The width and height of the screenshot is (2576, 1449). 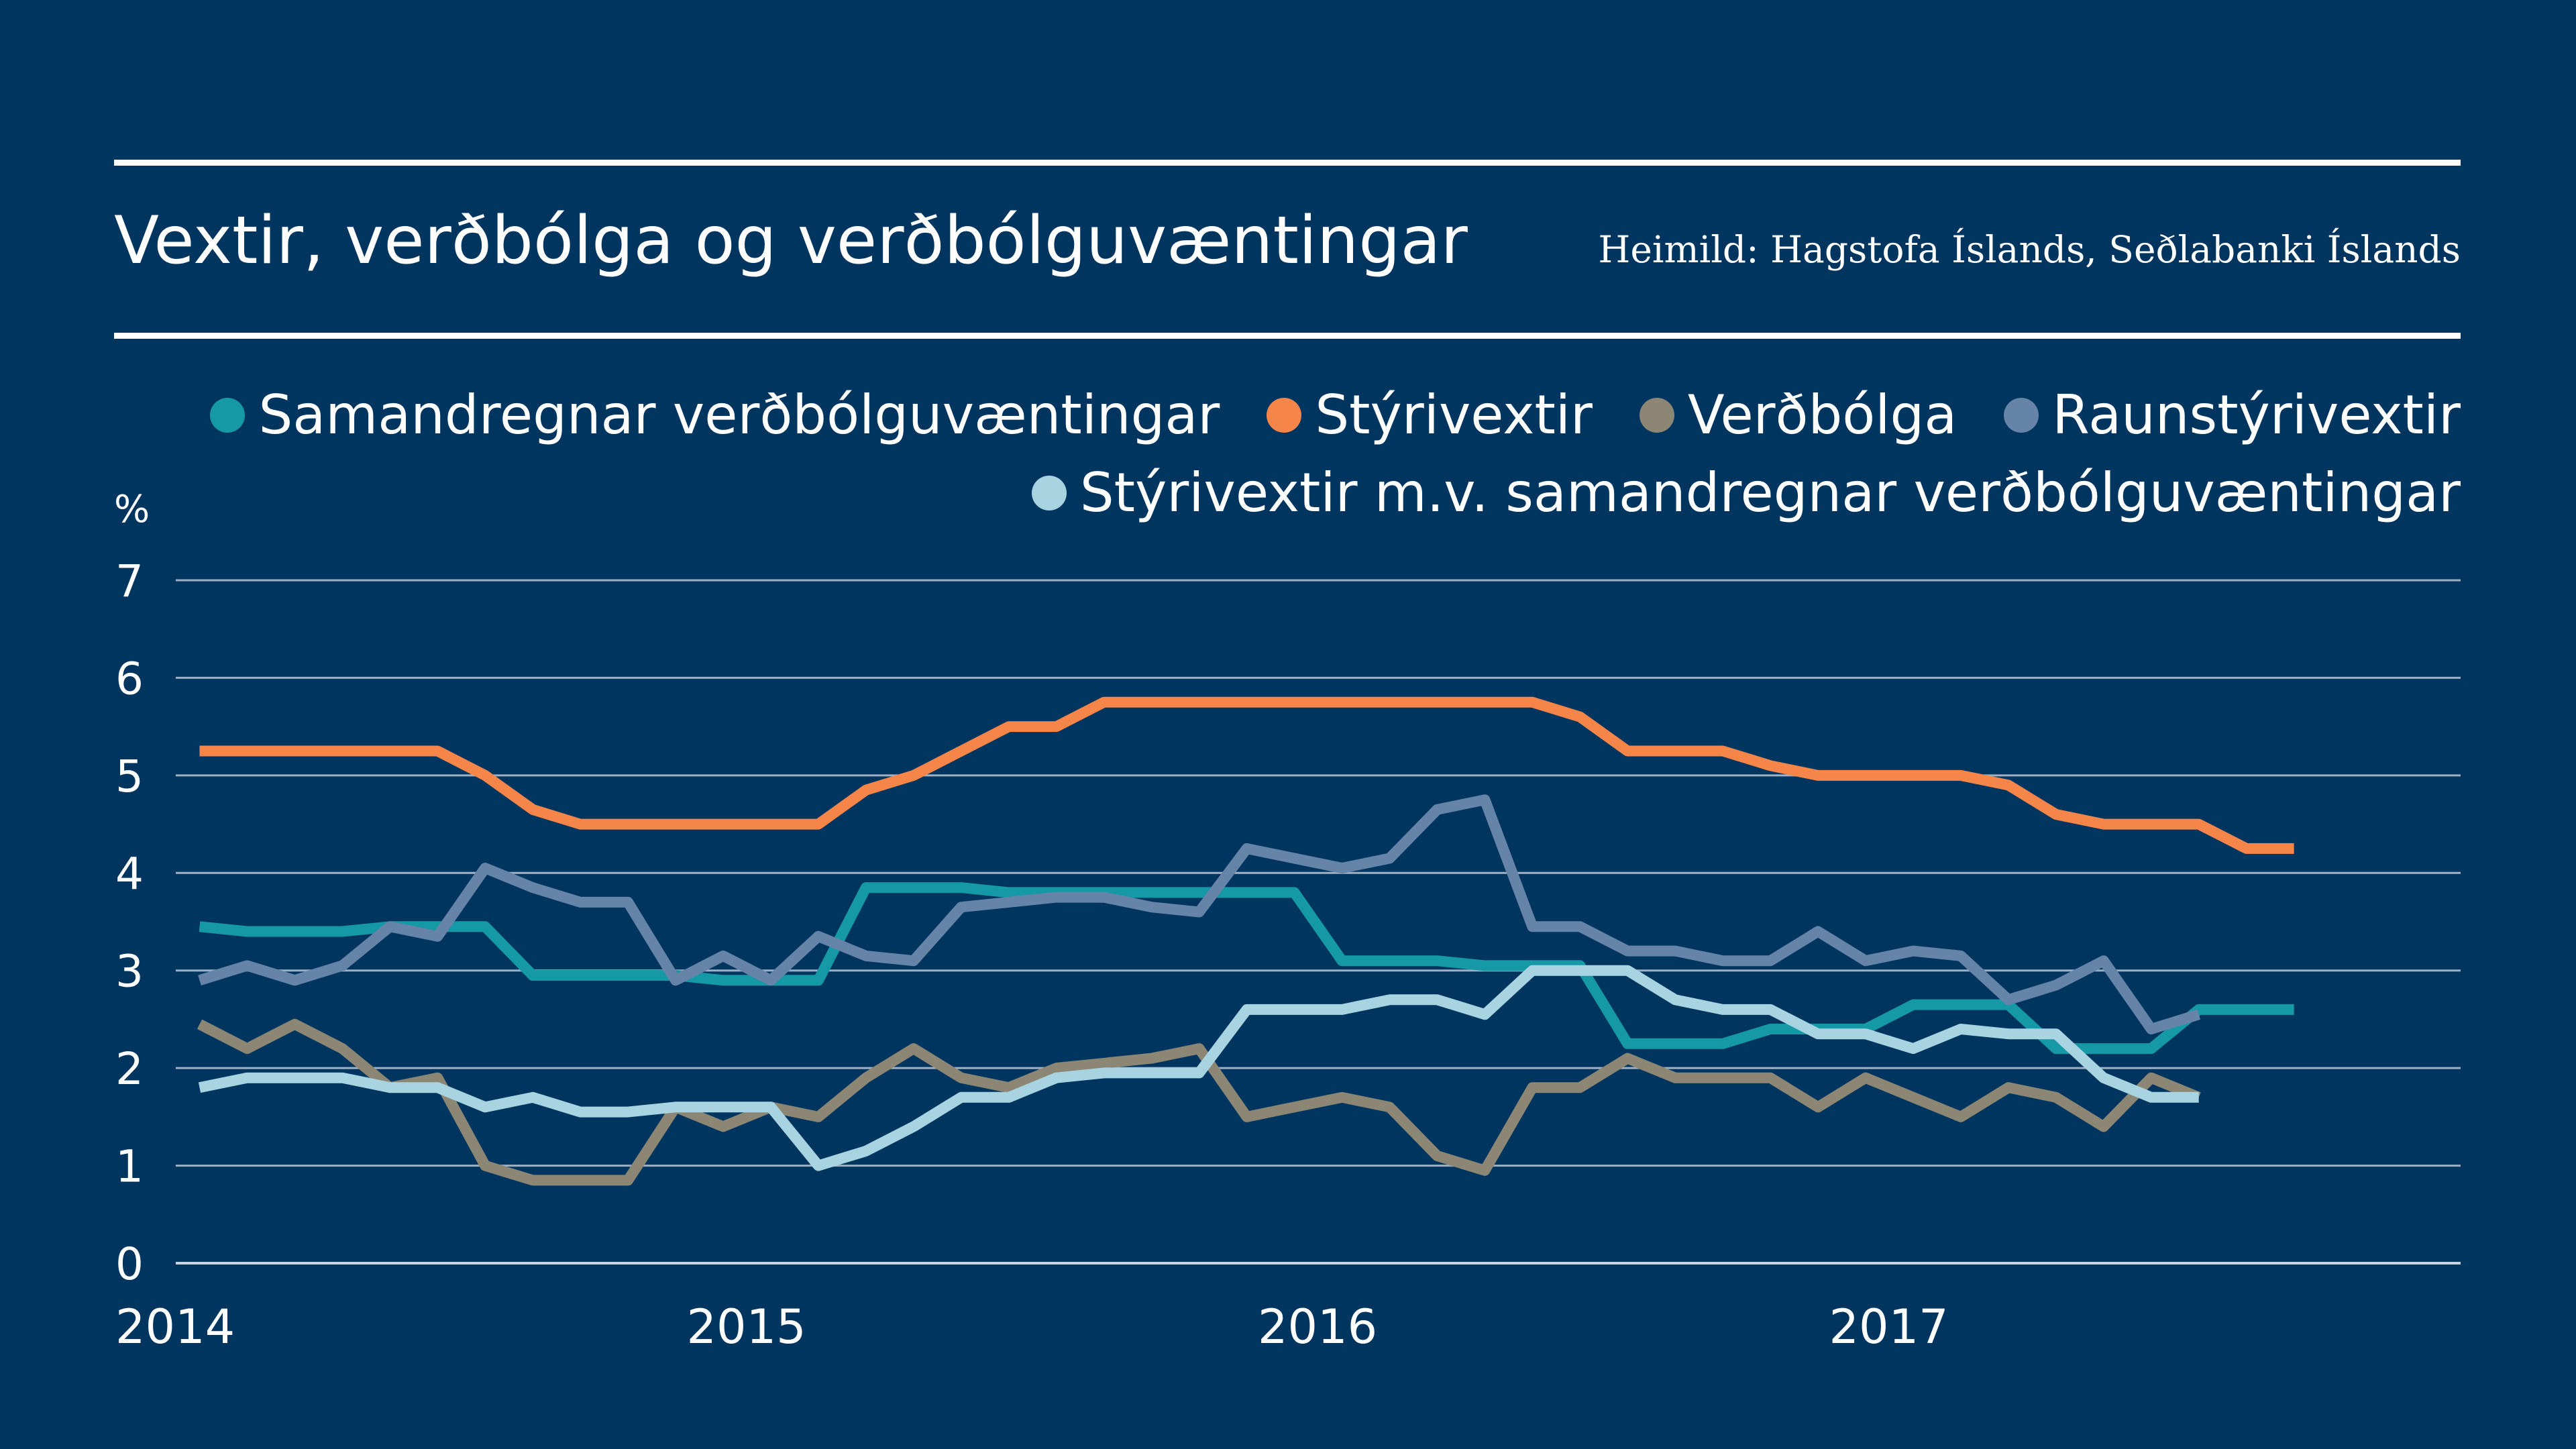 What do you see at coordinates (129, 1264) in the screenshot?
I see `y-tick-label: 0` at bounding box center [129, 1264].